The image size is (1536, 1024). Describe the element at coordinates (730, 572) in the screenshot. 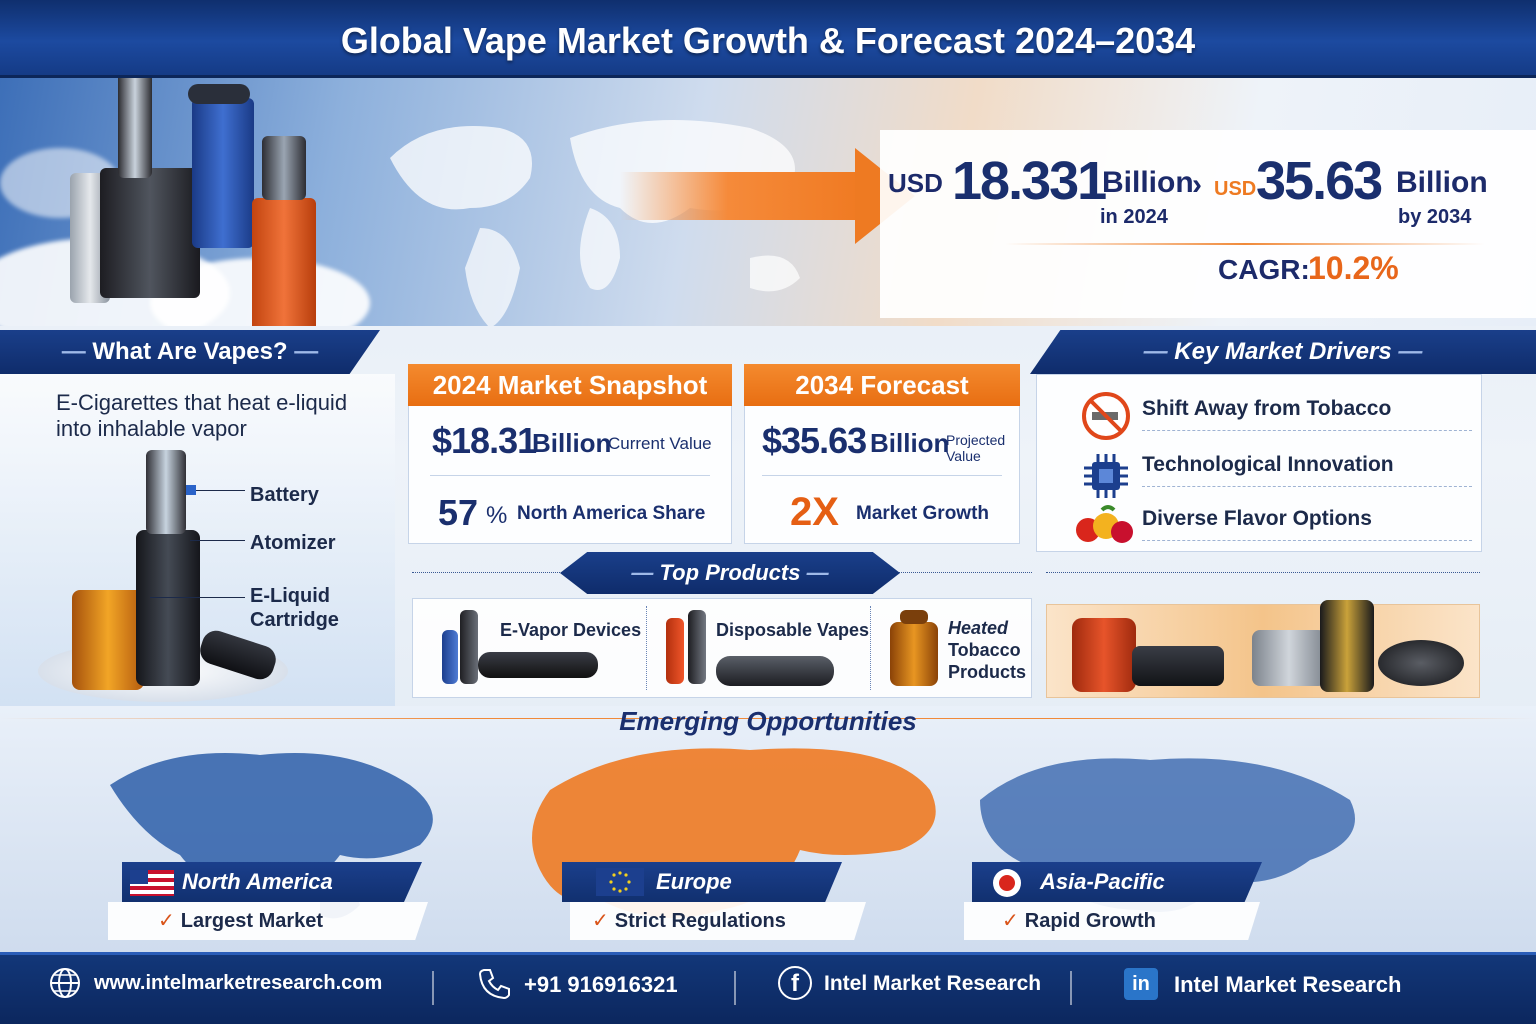

I see `top-products-heading-text: Top Products` at that location.